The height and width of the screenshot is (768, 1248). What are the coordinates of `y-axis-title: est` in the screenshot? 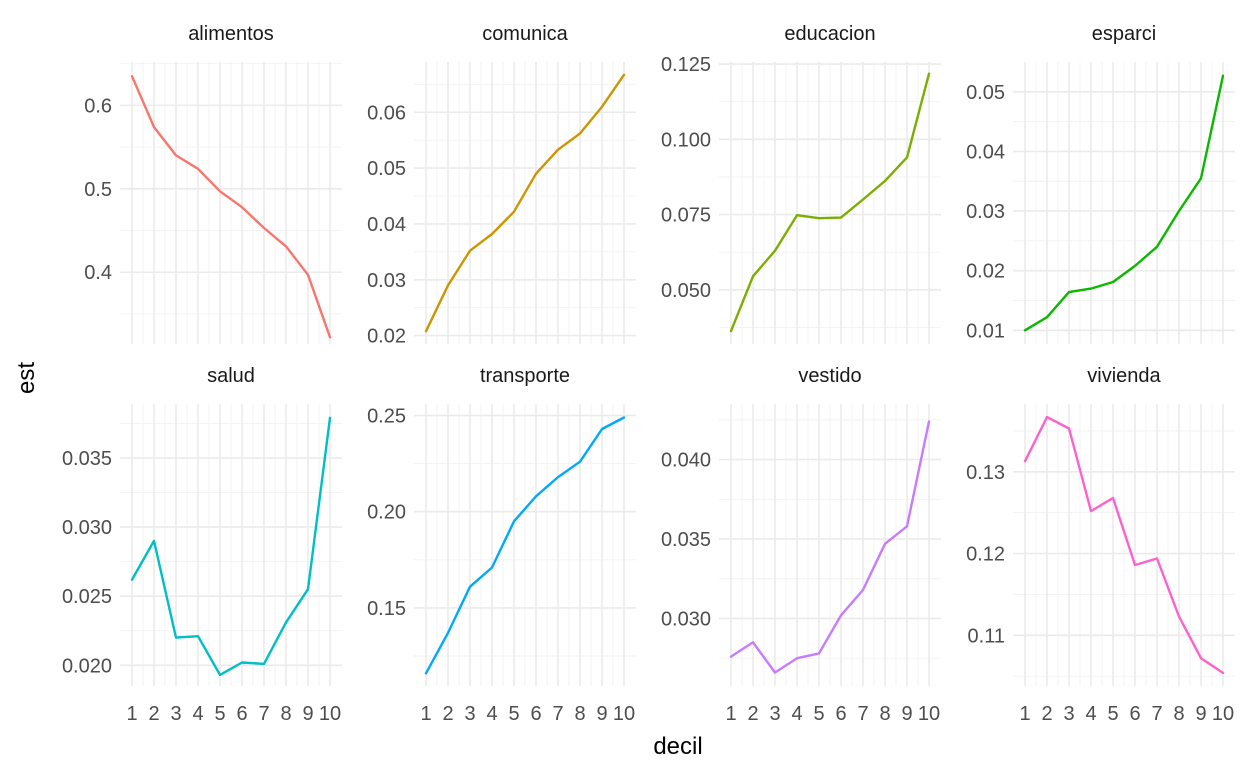 It's located at (26, 378).